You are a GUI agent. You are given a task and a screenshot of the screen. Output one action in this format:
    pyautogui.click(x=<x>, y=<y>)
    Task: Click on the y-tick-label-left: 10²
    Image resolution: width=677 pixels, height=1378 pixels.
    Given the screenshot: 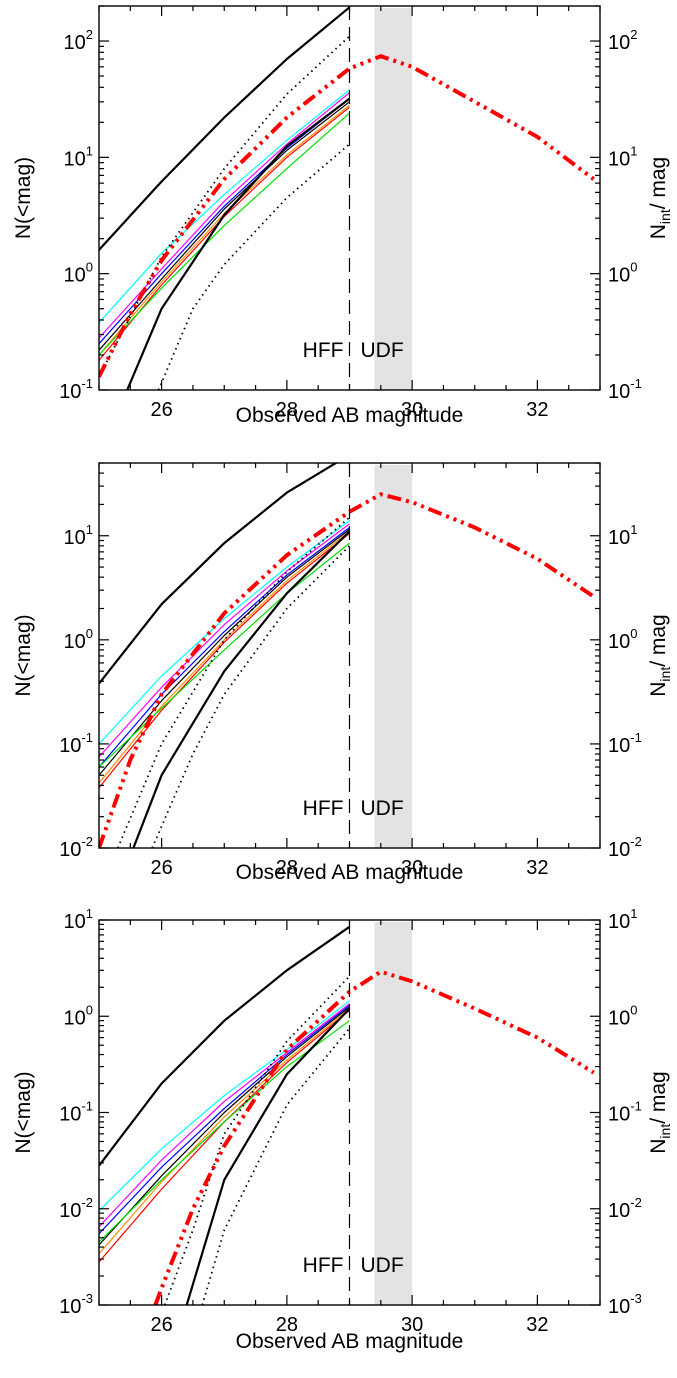 What is the action you would take?
    pyautogui.click(x=78, y=40)
    